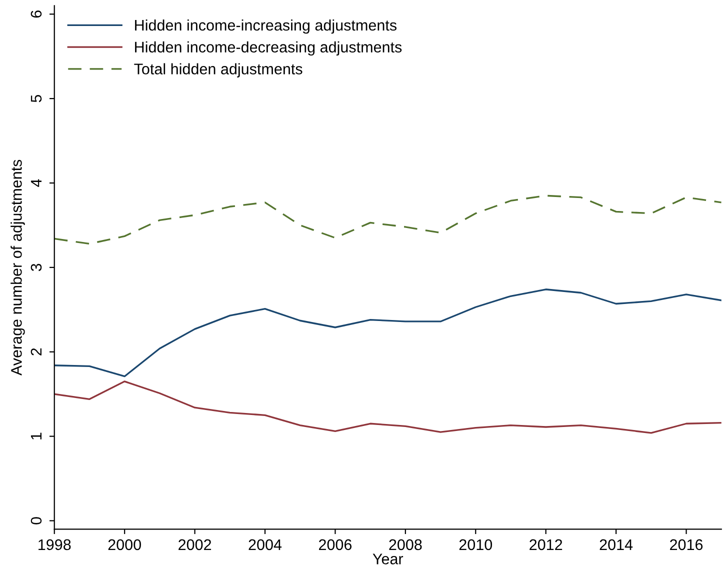 The image size is (725, 569). What do you see at coordinates (36, 98) in the screenshot?
I see `y-tick-label: 5` at bounding box center [36, 98].